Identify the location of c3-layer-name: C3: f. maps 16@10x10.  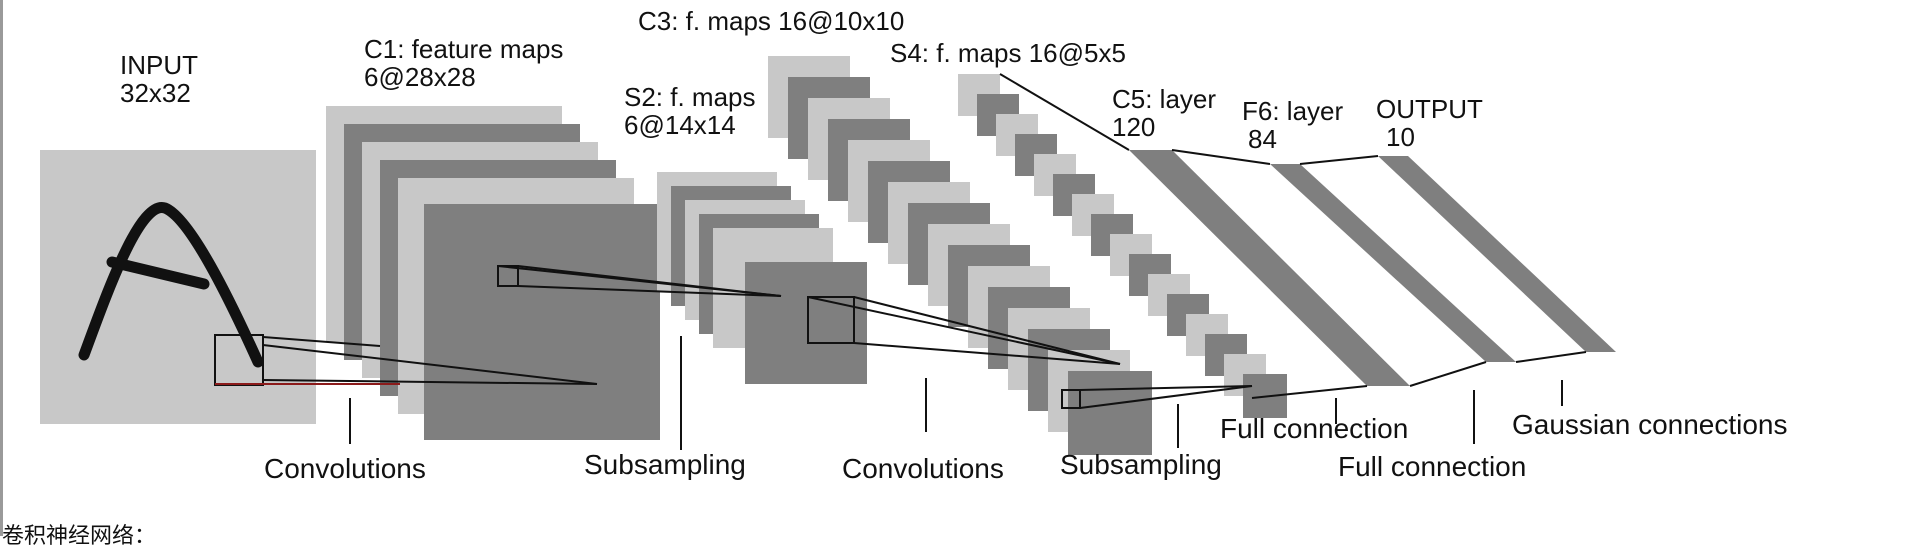
(771, 21).